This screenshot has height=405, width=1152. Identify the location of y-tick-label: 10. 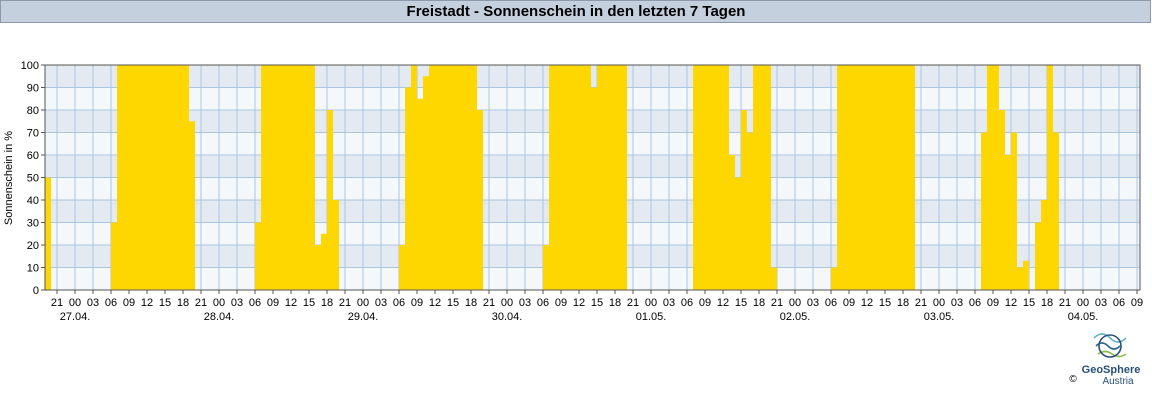
(33, 269).